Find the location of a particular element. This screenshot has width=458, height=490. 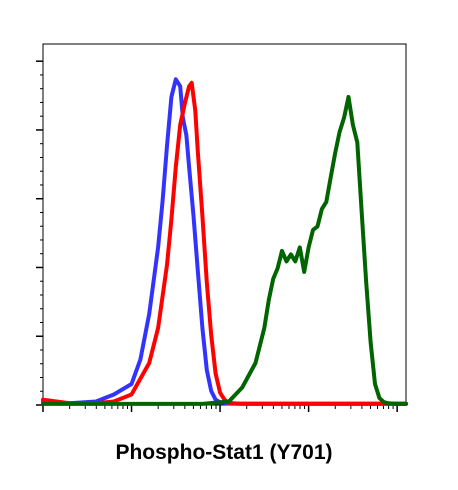

x-axis-label: Phospho-Stat1 (Y701) is located at coordinates (223, 452).